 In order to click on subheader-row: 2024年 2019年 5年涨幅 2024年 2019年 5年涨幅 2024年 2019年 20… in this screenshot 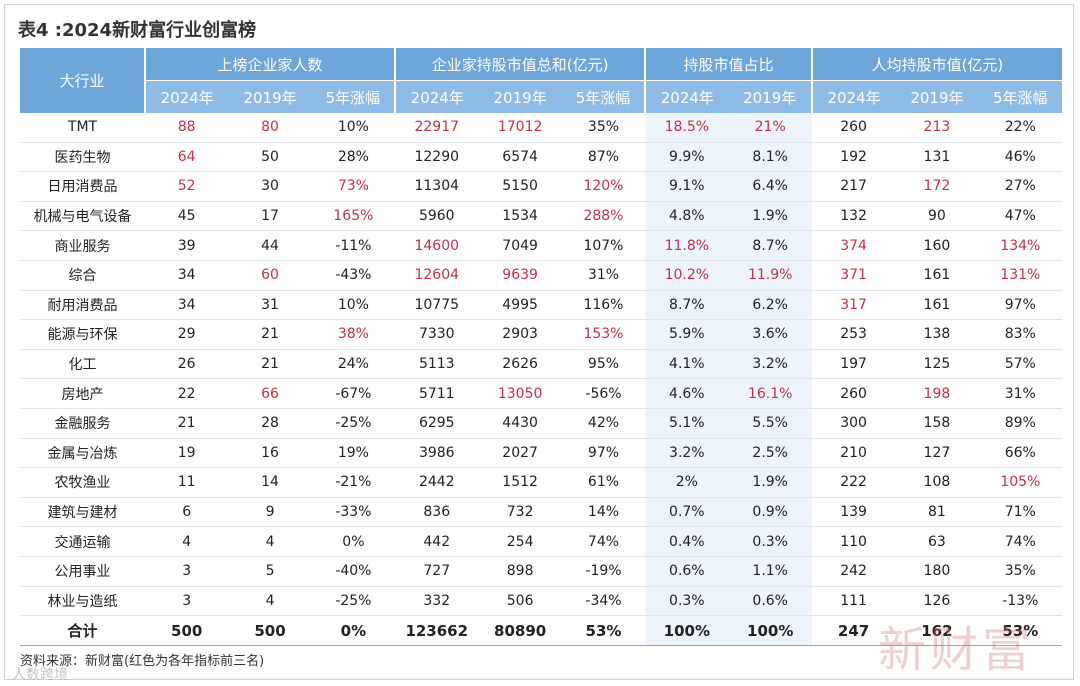, I will do `click(541, 96)`.